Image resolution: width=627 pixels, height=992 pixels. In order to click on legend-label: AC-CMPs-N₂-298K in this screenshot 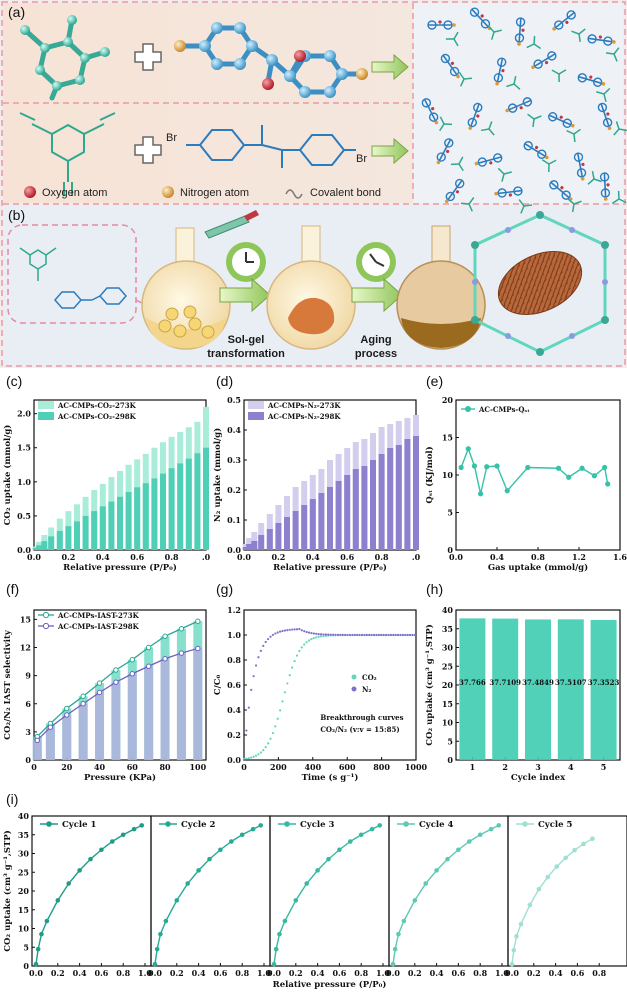, I will do `click(304, 416)`.